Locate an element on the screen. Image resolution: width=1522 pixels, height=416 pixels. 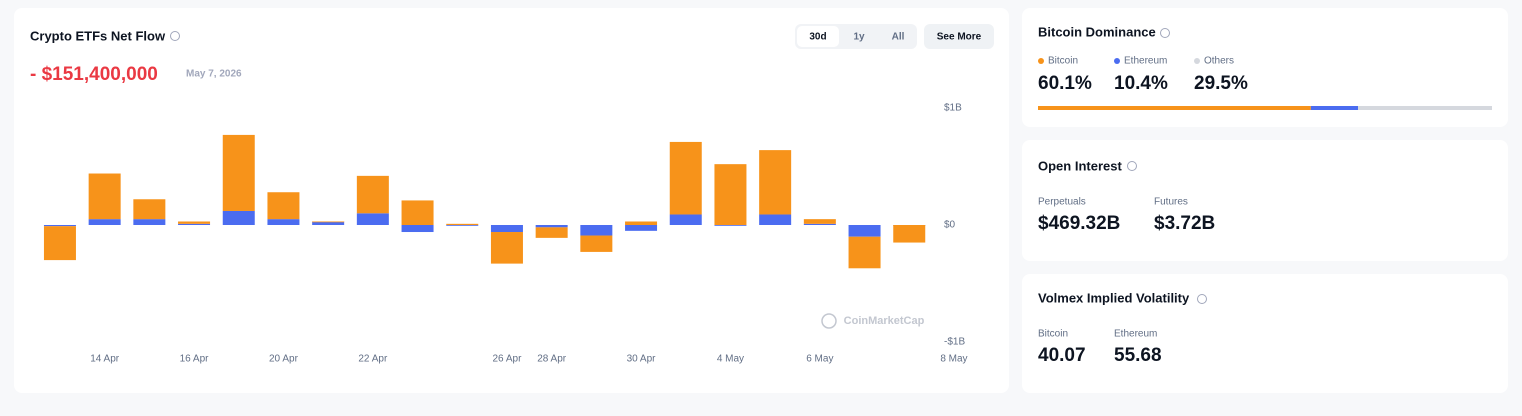
metric-value: 55.68 is located at coordinates (1138, 355).